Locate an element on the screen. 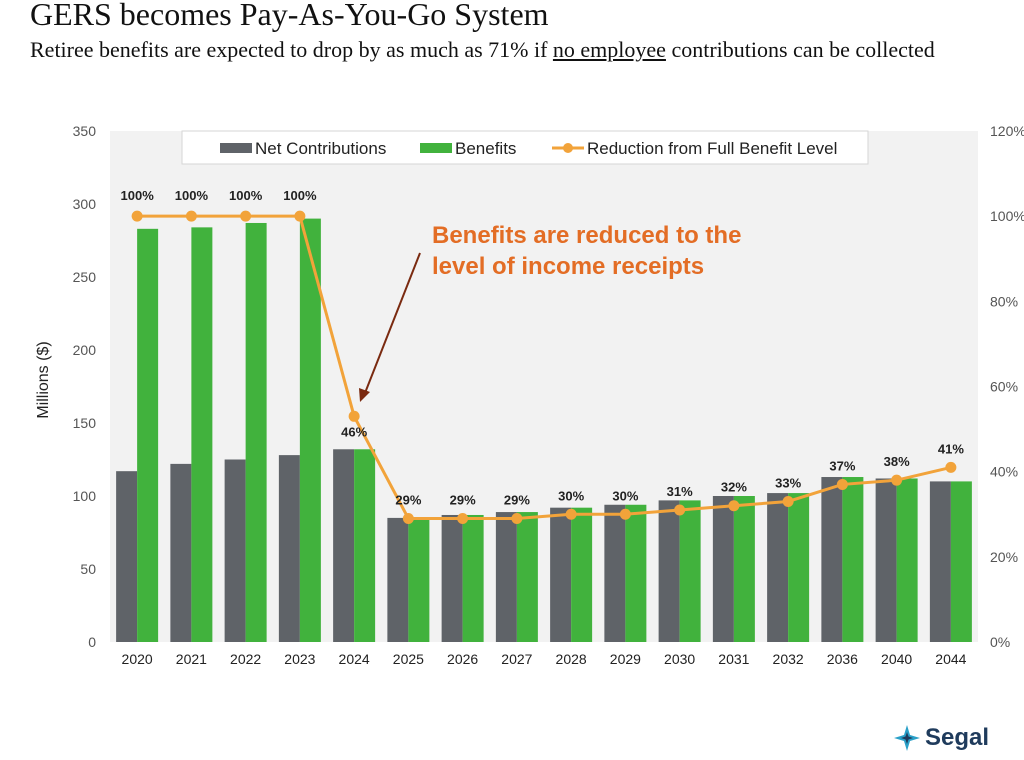  data-label-reduction: 33% is located at coordinates (788, 482).